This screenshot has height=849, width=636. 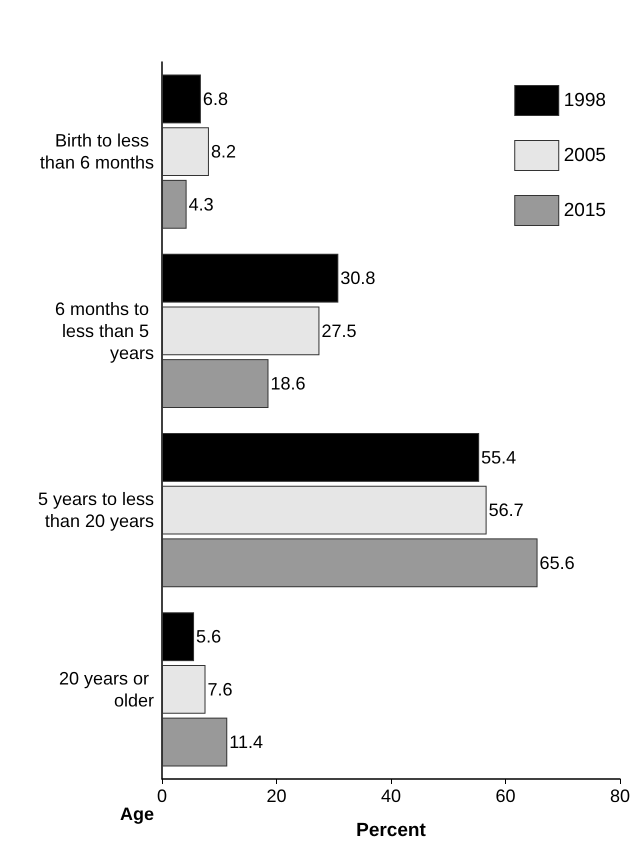 What do you see at coordinates (505, 796) in the screenshot?
I see `x-tick-label: 60` at bounding box center [505, 796].